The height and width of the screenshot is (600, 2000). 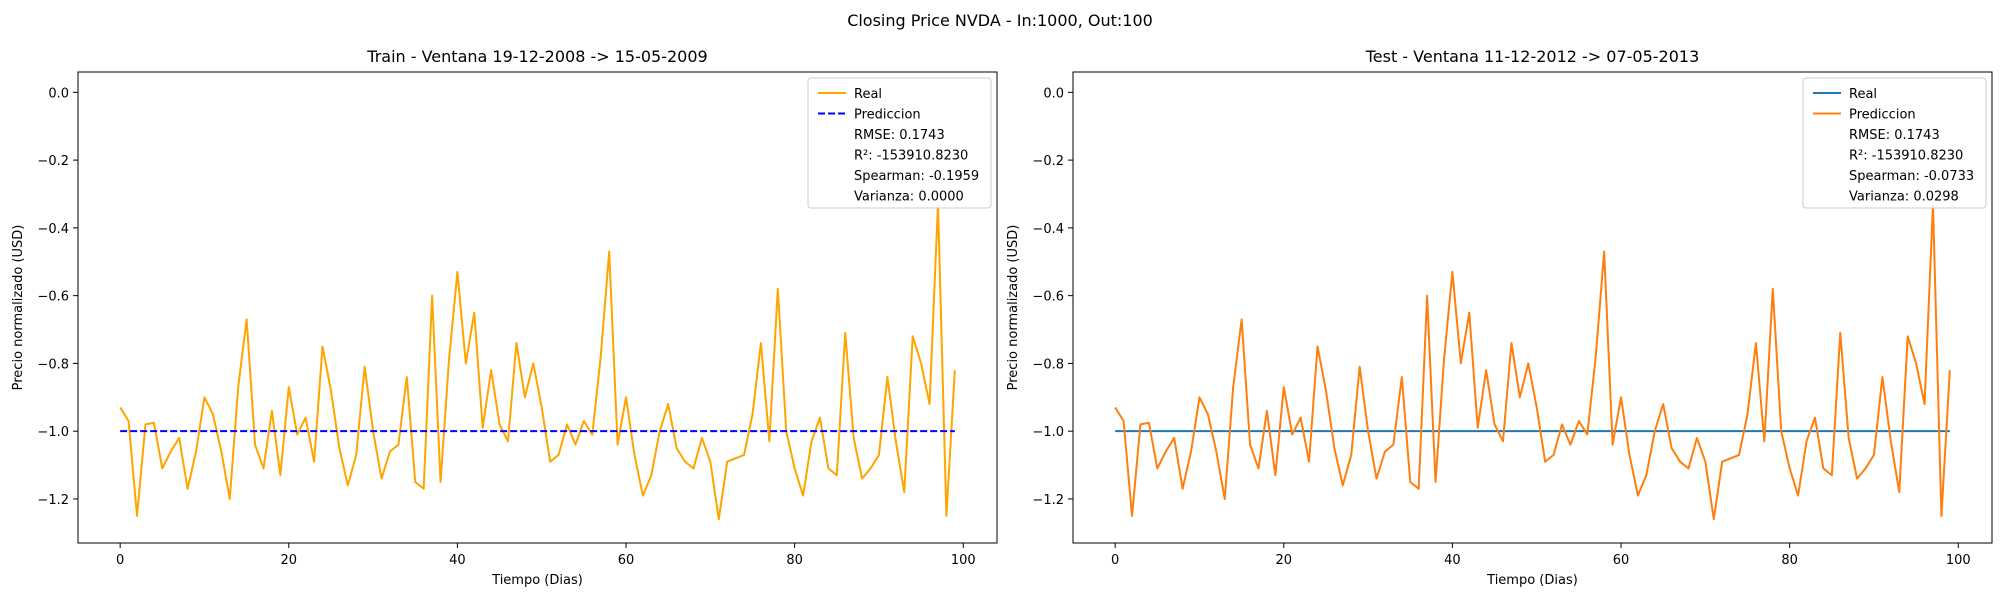 I want to click on figure-suptitle: Closing Price NVDA - In:1000, Out:100, so click(x=1000, y=20).